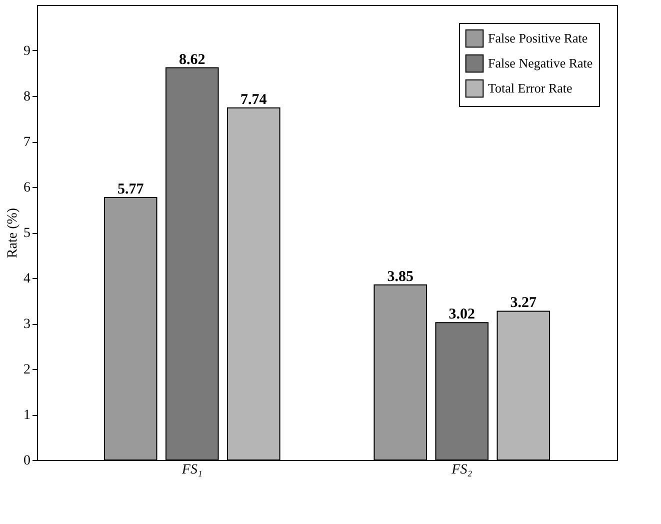 Image resolution: width=661 pixels, height=524 pixels. What do you see at coordinates (27, 461) in the screenshot?
I see `y-tick-label: 0` at bounding box center [27, 461].